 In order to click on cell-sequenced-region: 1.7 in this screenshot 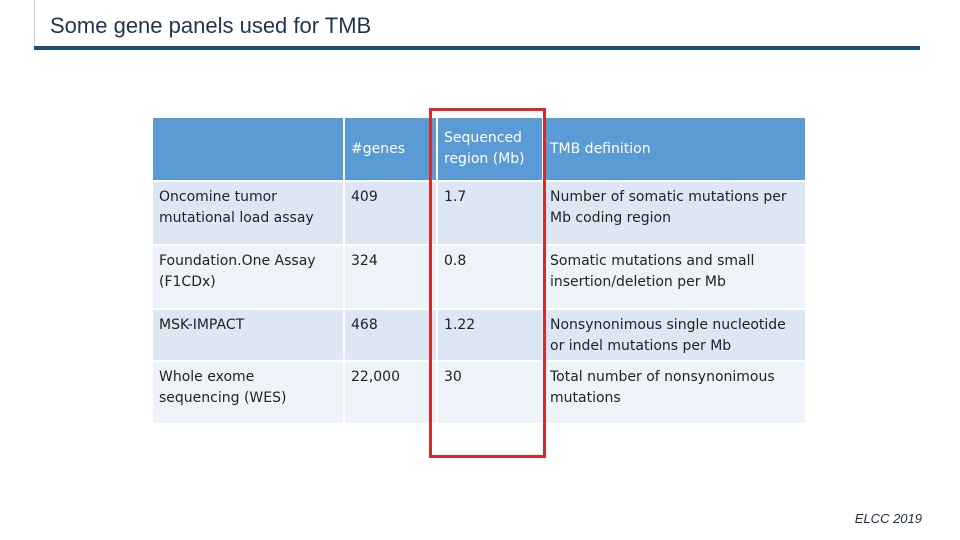, I will do `click(490, 213)`.